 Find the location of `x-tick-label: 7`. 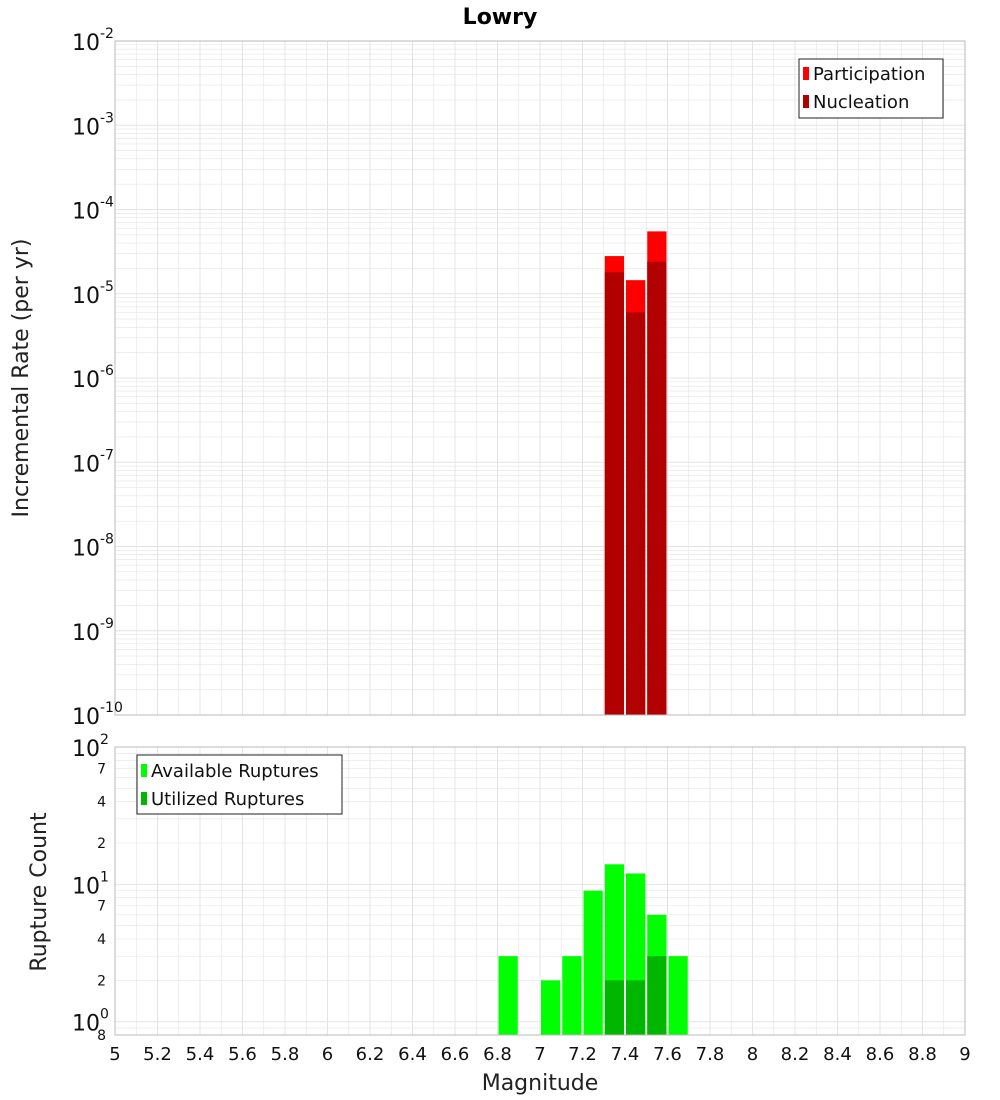

x-tick-label: 7 is located at coordinates (539, 1054).